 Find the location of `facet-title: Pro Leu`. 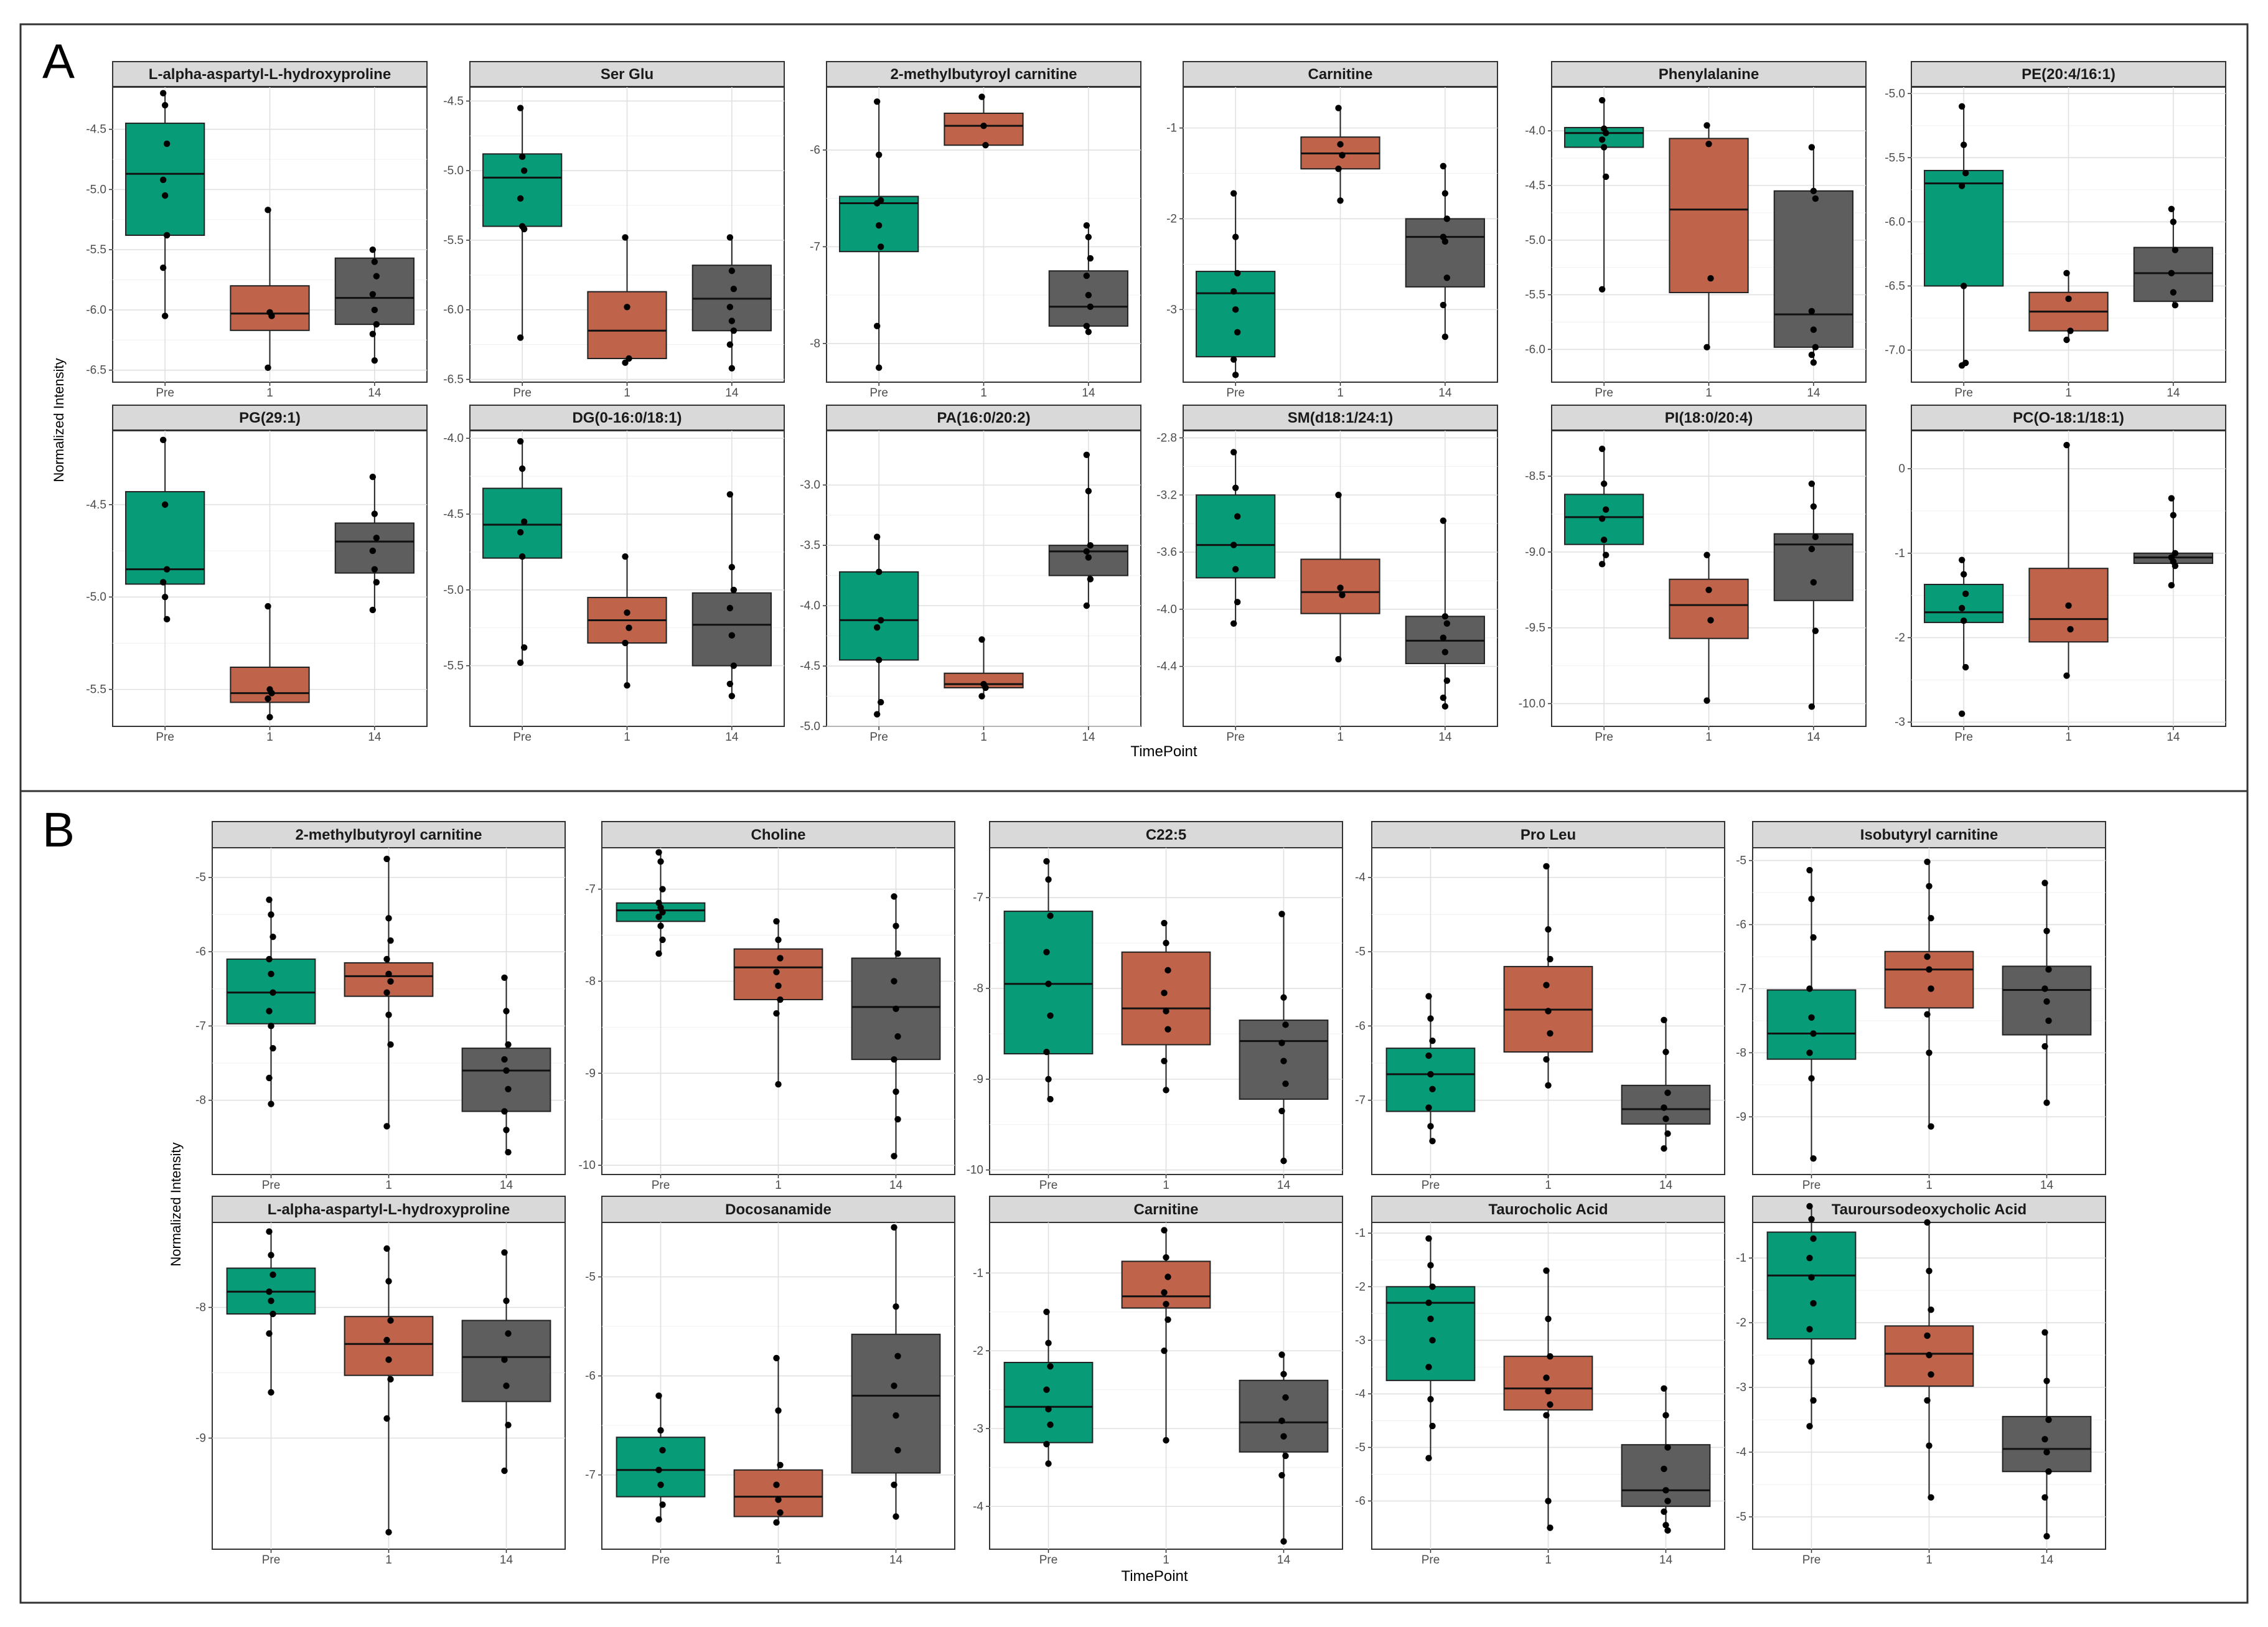

facet-title: Pro Leu is located at coordinates (1549, 835).